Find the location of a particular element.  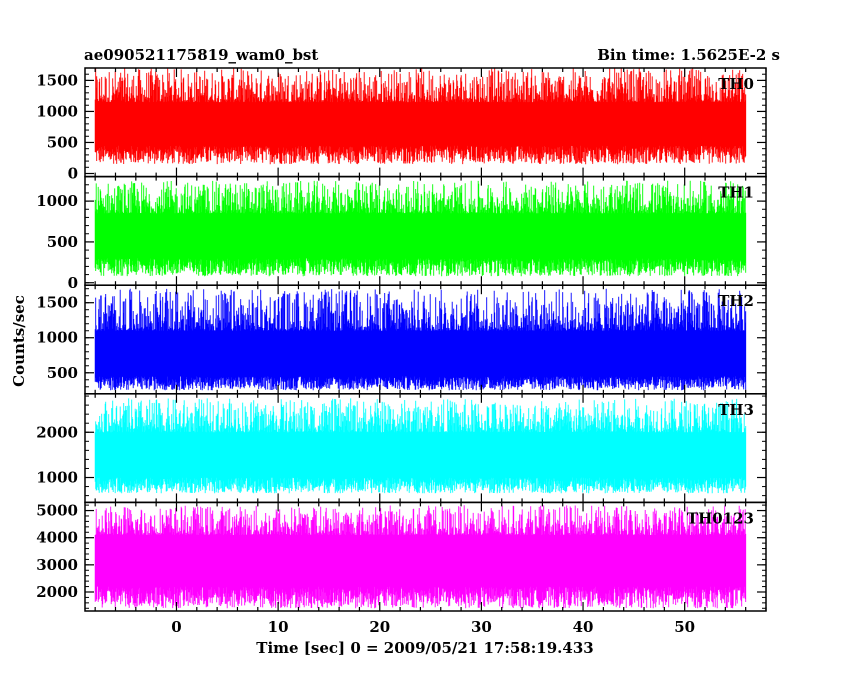

series-th0123 is located at coordinates (420, 557).